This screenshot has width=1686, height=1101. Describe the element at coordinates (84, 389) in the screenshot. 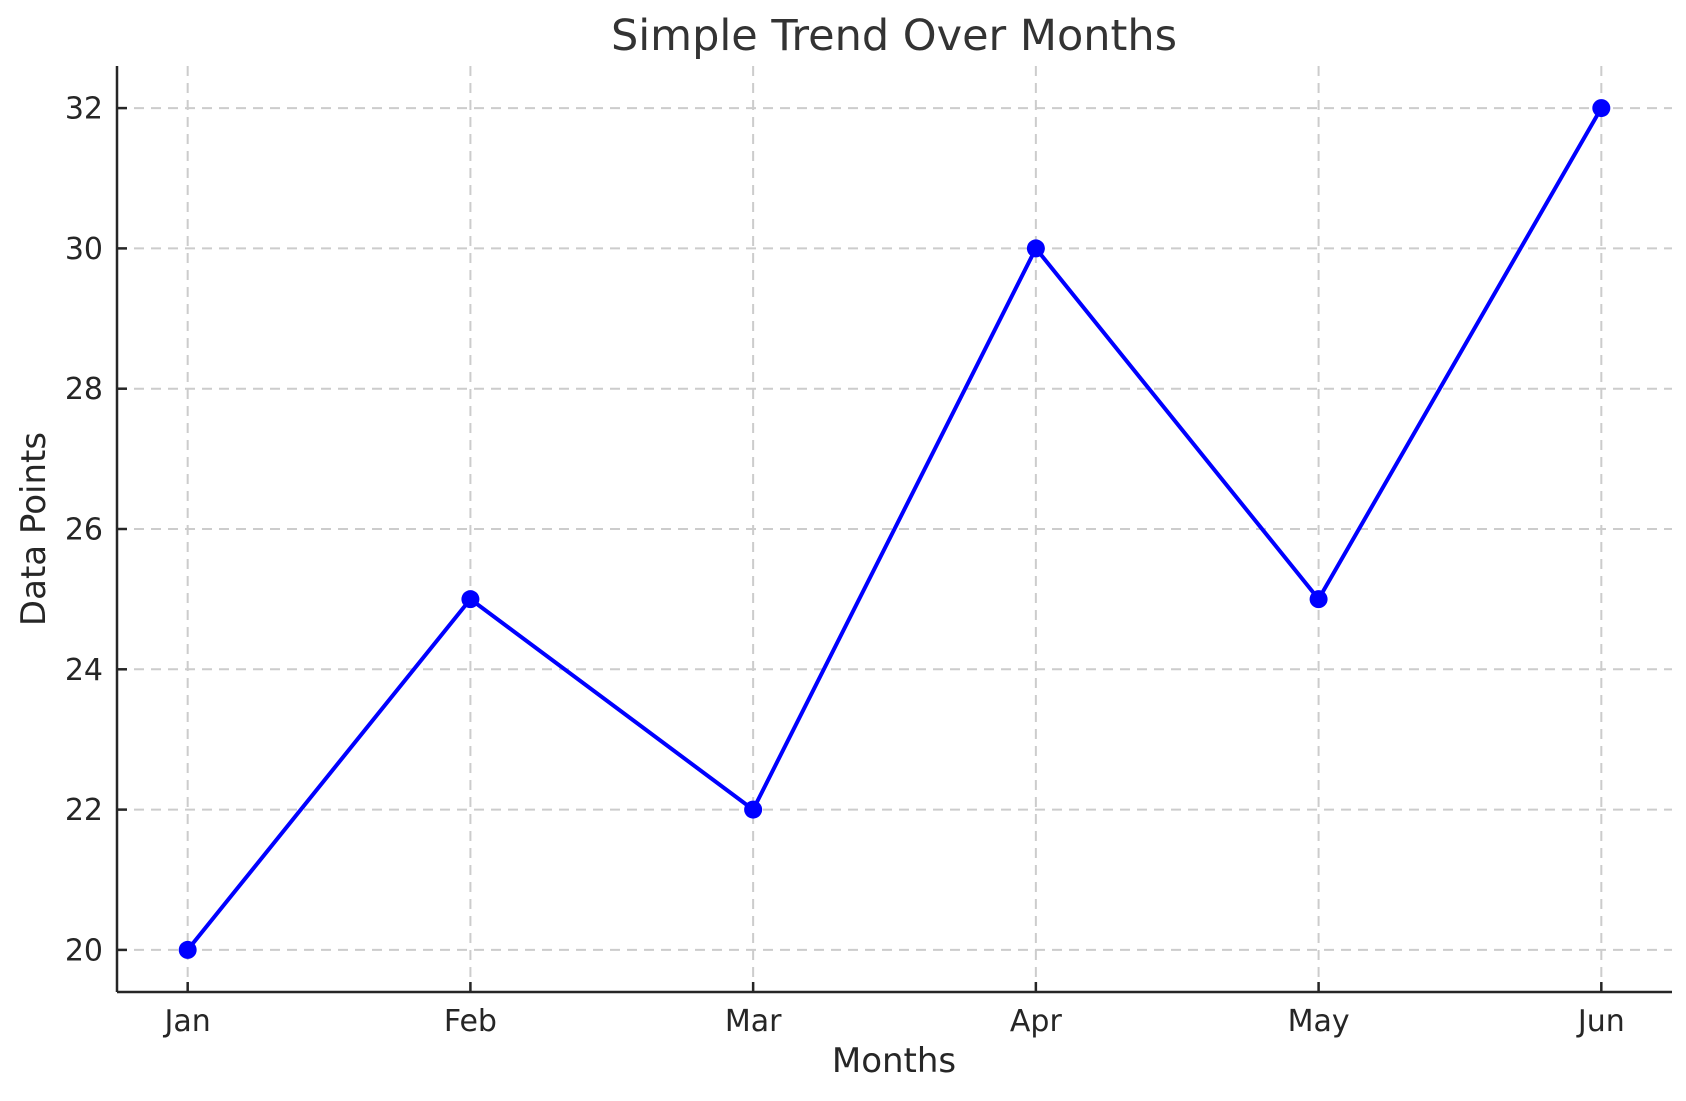

I see `y-tick-label-28: 28` at that location.